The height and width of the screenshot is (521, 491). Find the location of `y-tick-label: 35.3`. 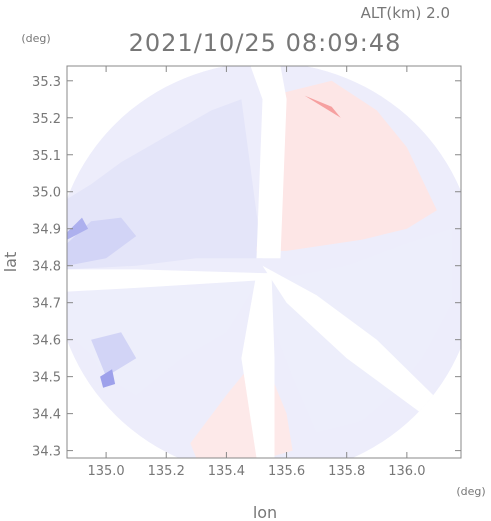

y-tick-label: 35.3 is located at coordinates (46, 82).